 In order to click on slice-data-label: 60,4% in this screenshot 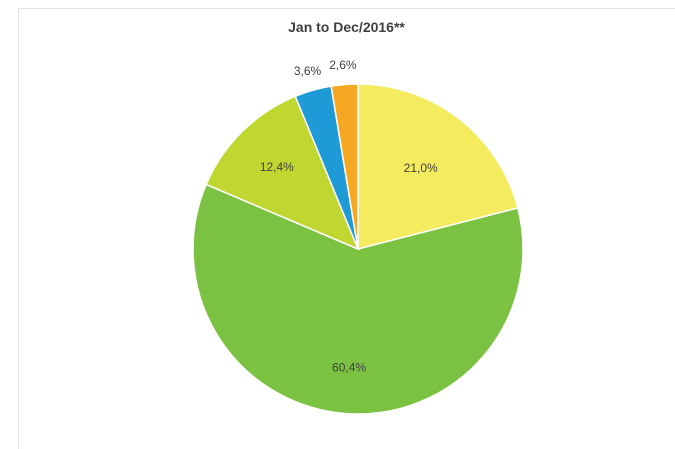, I will do `click(349, 367)`.